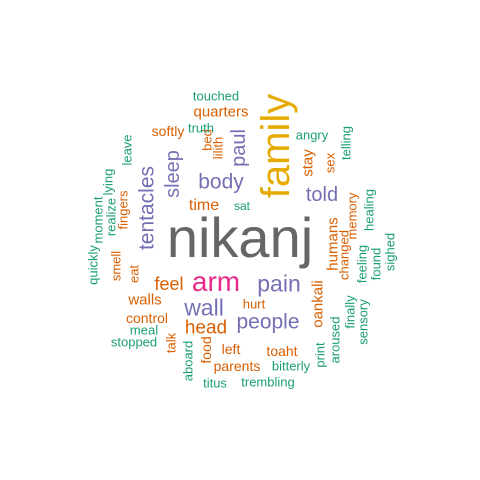 The width and height of the screenshot is (480, 480). I want to click on word-leave: leave, so click(127, 150).